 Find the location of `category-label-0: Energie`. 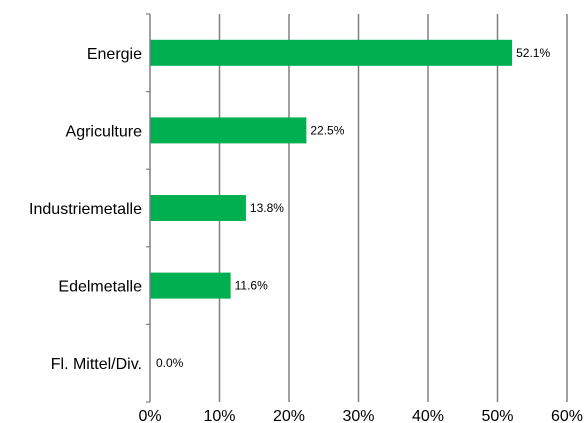

category-label-0: Energie is located at coordinates (114, 54).